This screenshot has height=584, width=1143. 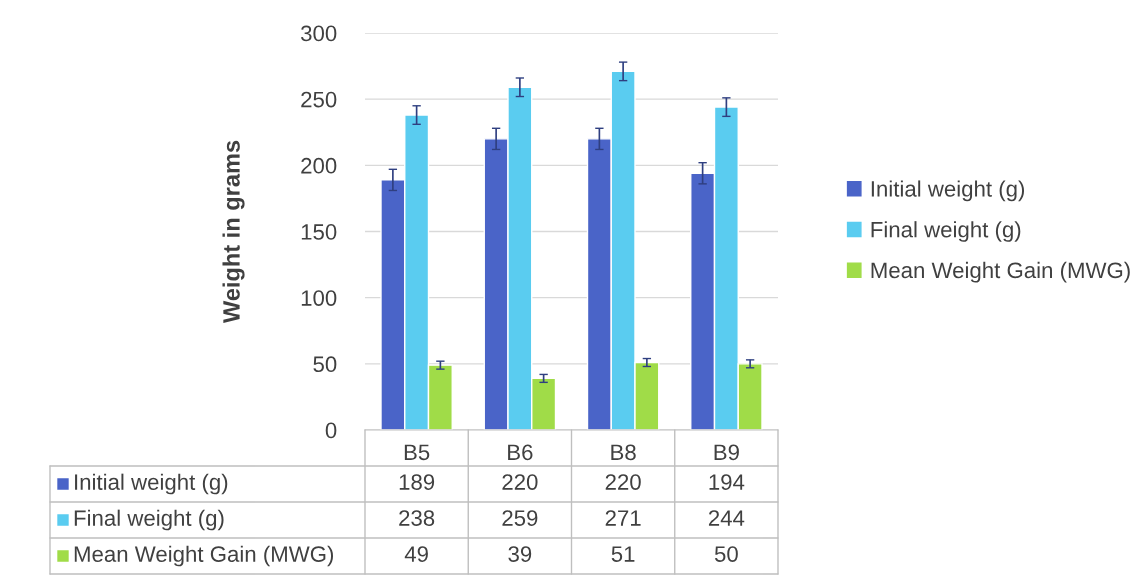 What do you see at coordinates (726, 452) in the screenshot?
I see `x-tick-label: B9` at bounding box center [726, 452].